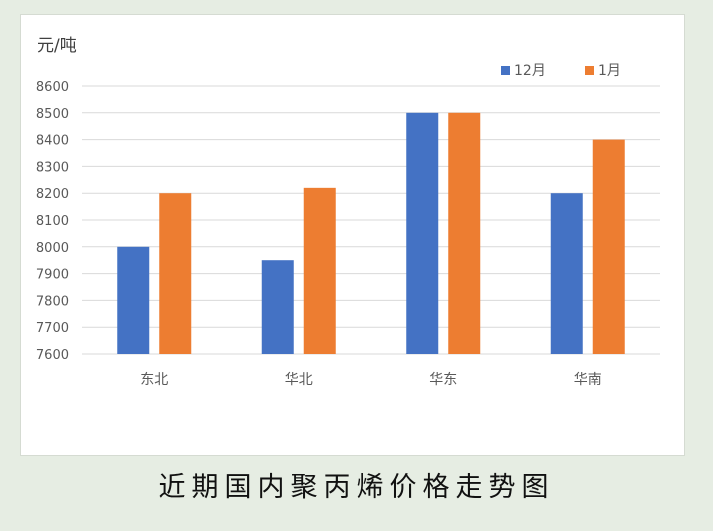 This screenshot has height=531, width=713. I want to click on y-tick-label: 7900, so click(52, 275).